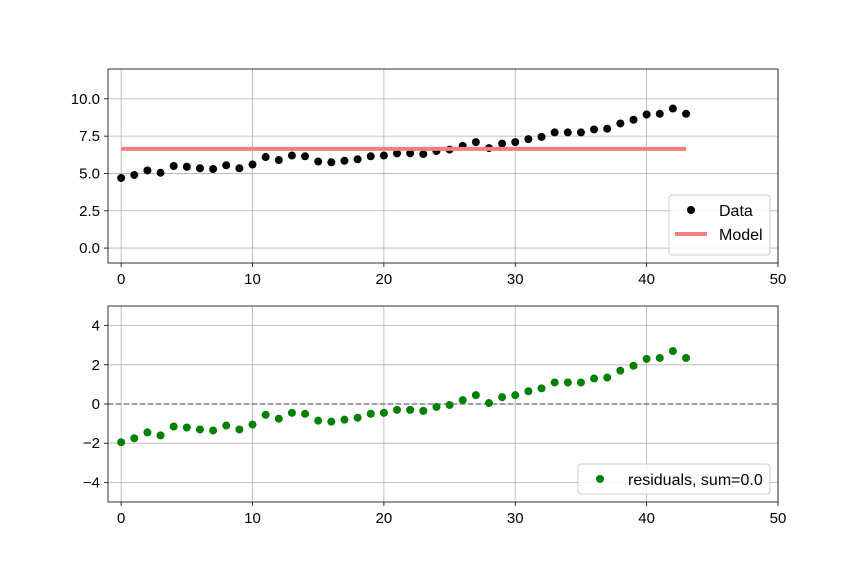 The height and width of the screenshot is (576, 864). What do you see at coordinates (646, 518) in the screenshot?
I see `bottom-x-tick-label: 40` at bounding box center [646, 518].